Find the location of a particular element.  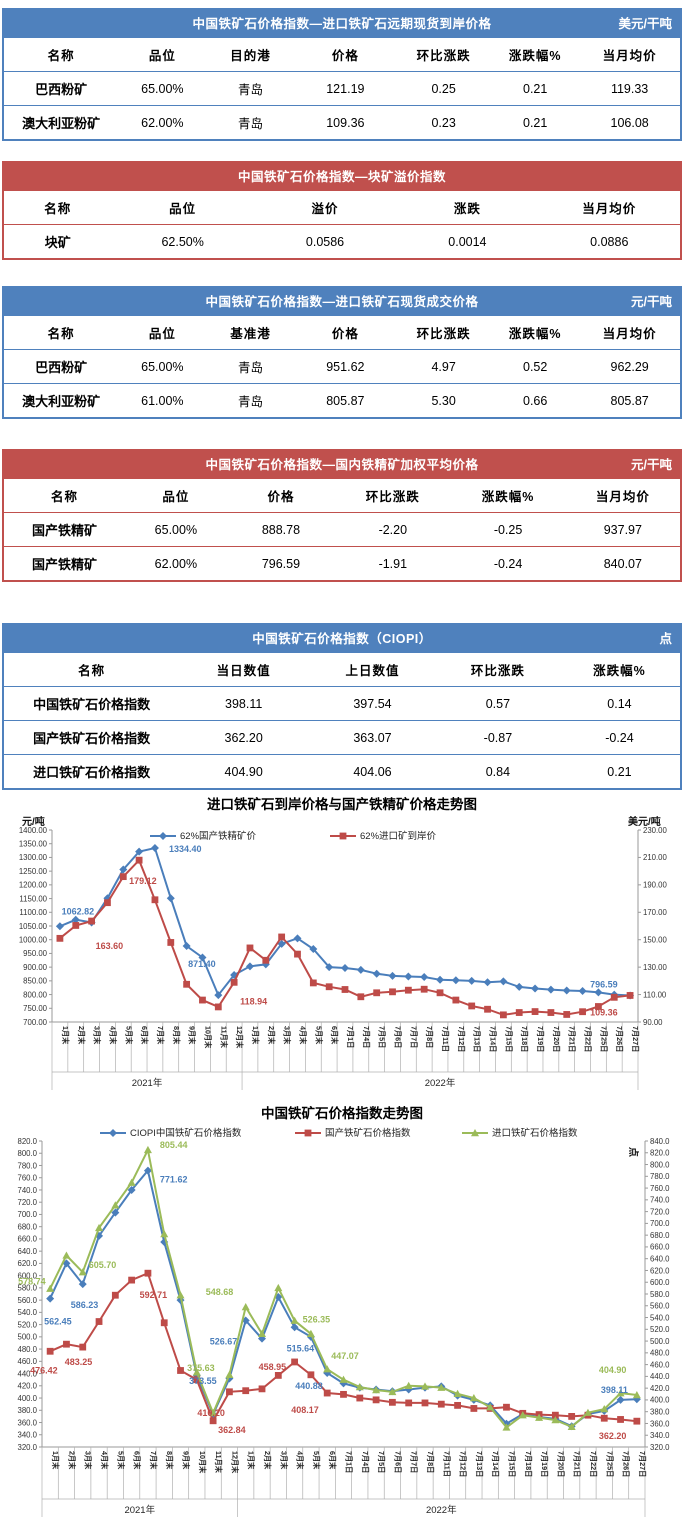

left-axis-tick-label: 1300.00 is located at coordinates (33, 857).